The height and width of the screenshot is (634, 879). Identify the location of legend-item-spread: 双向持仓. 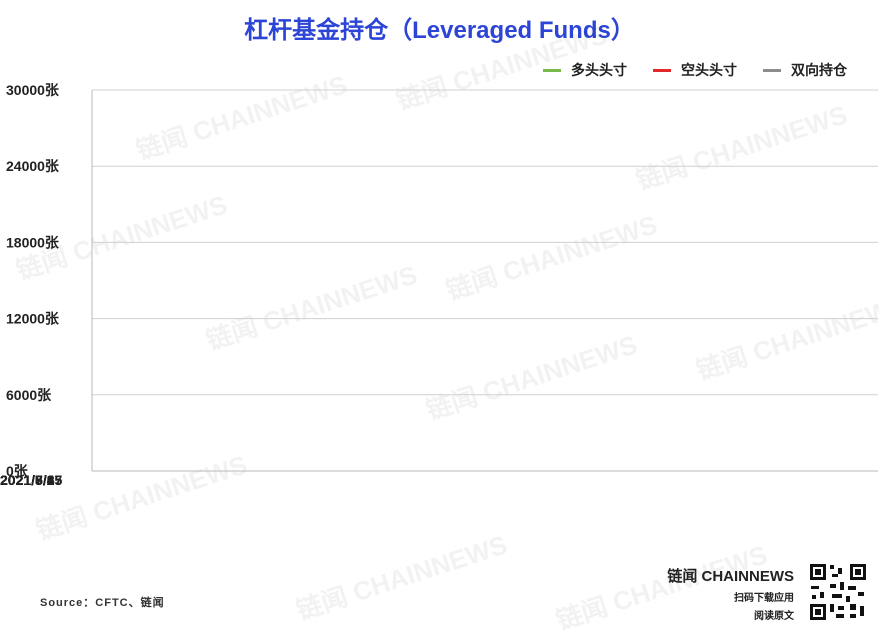
(805, 70).